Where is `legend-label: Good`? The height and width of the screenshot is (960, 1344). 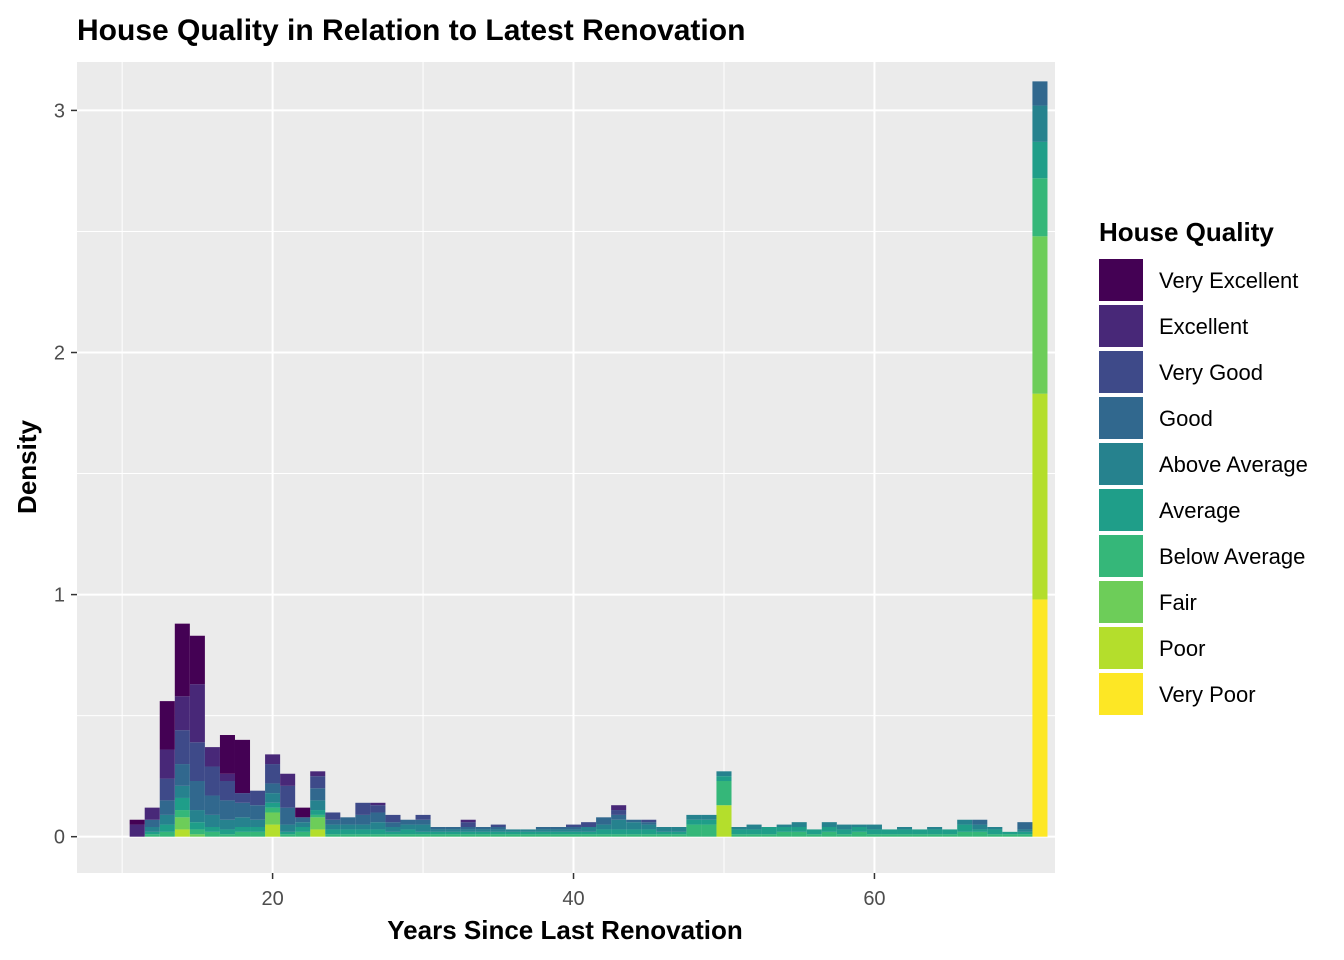
legend-label: Good is located at coordinates (1186, 418).